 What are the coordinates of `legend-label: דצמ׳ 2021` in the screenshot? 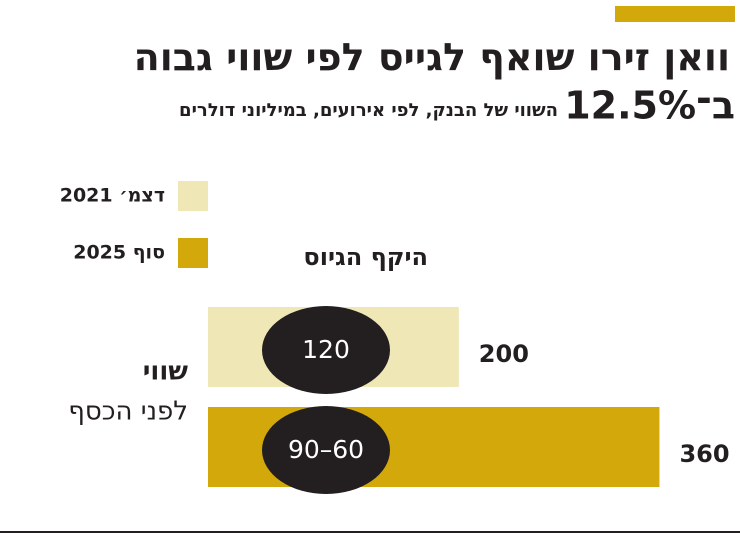 It's located at (112, 196).